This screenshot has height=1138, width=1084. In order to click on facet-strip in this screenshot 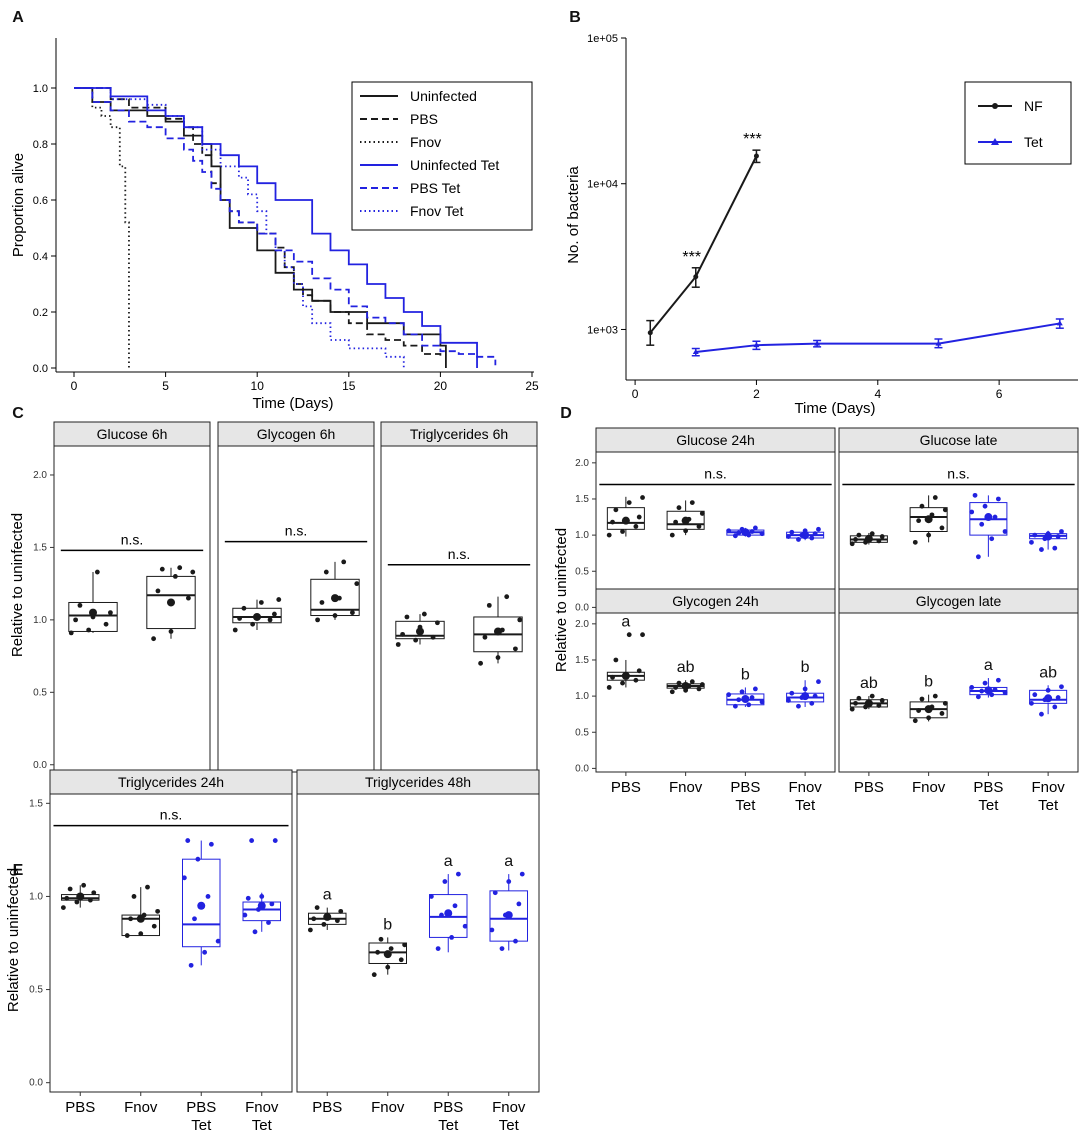, I will do `click(171, 782)`.